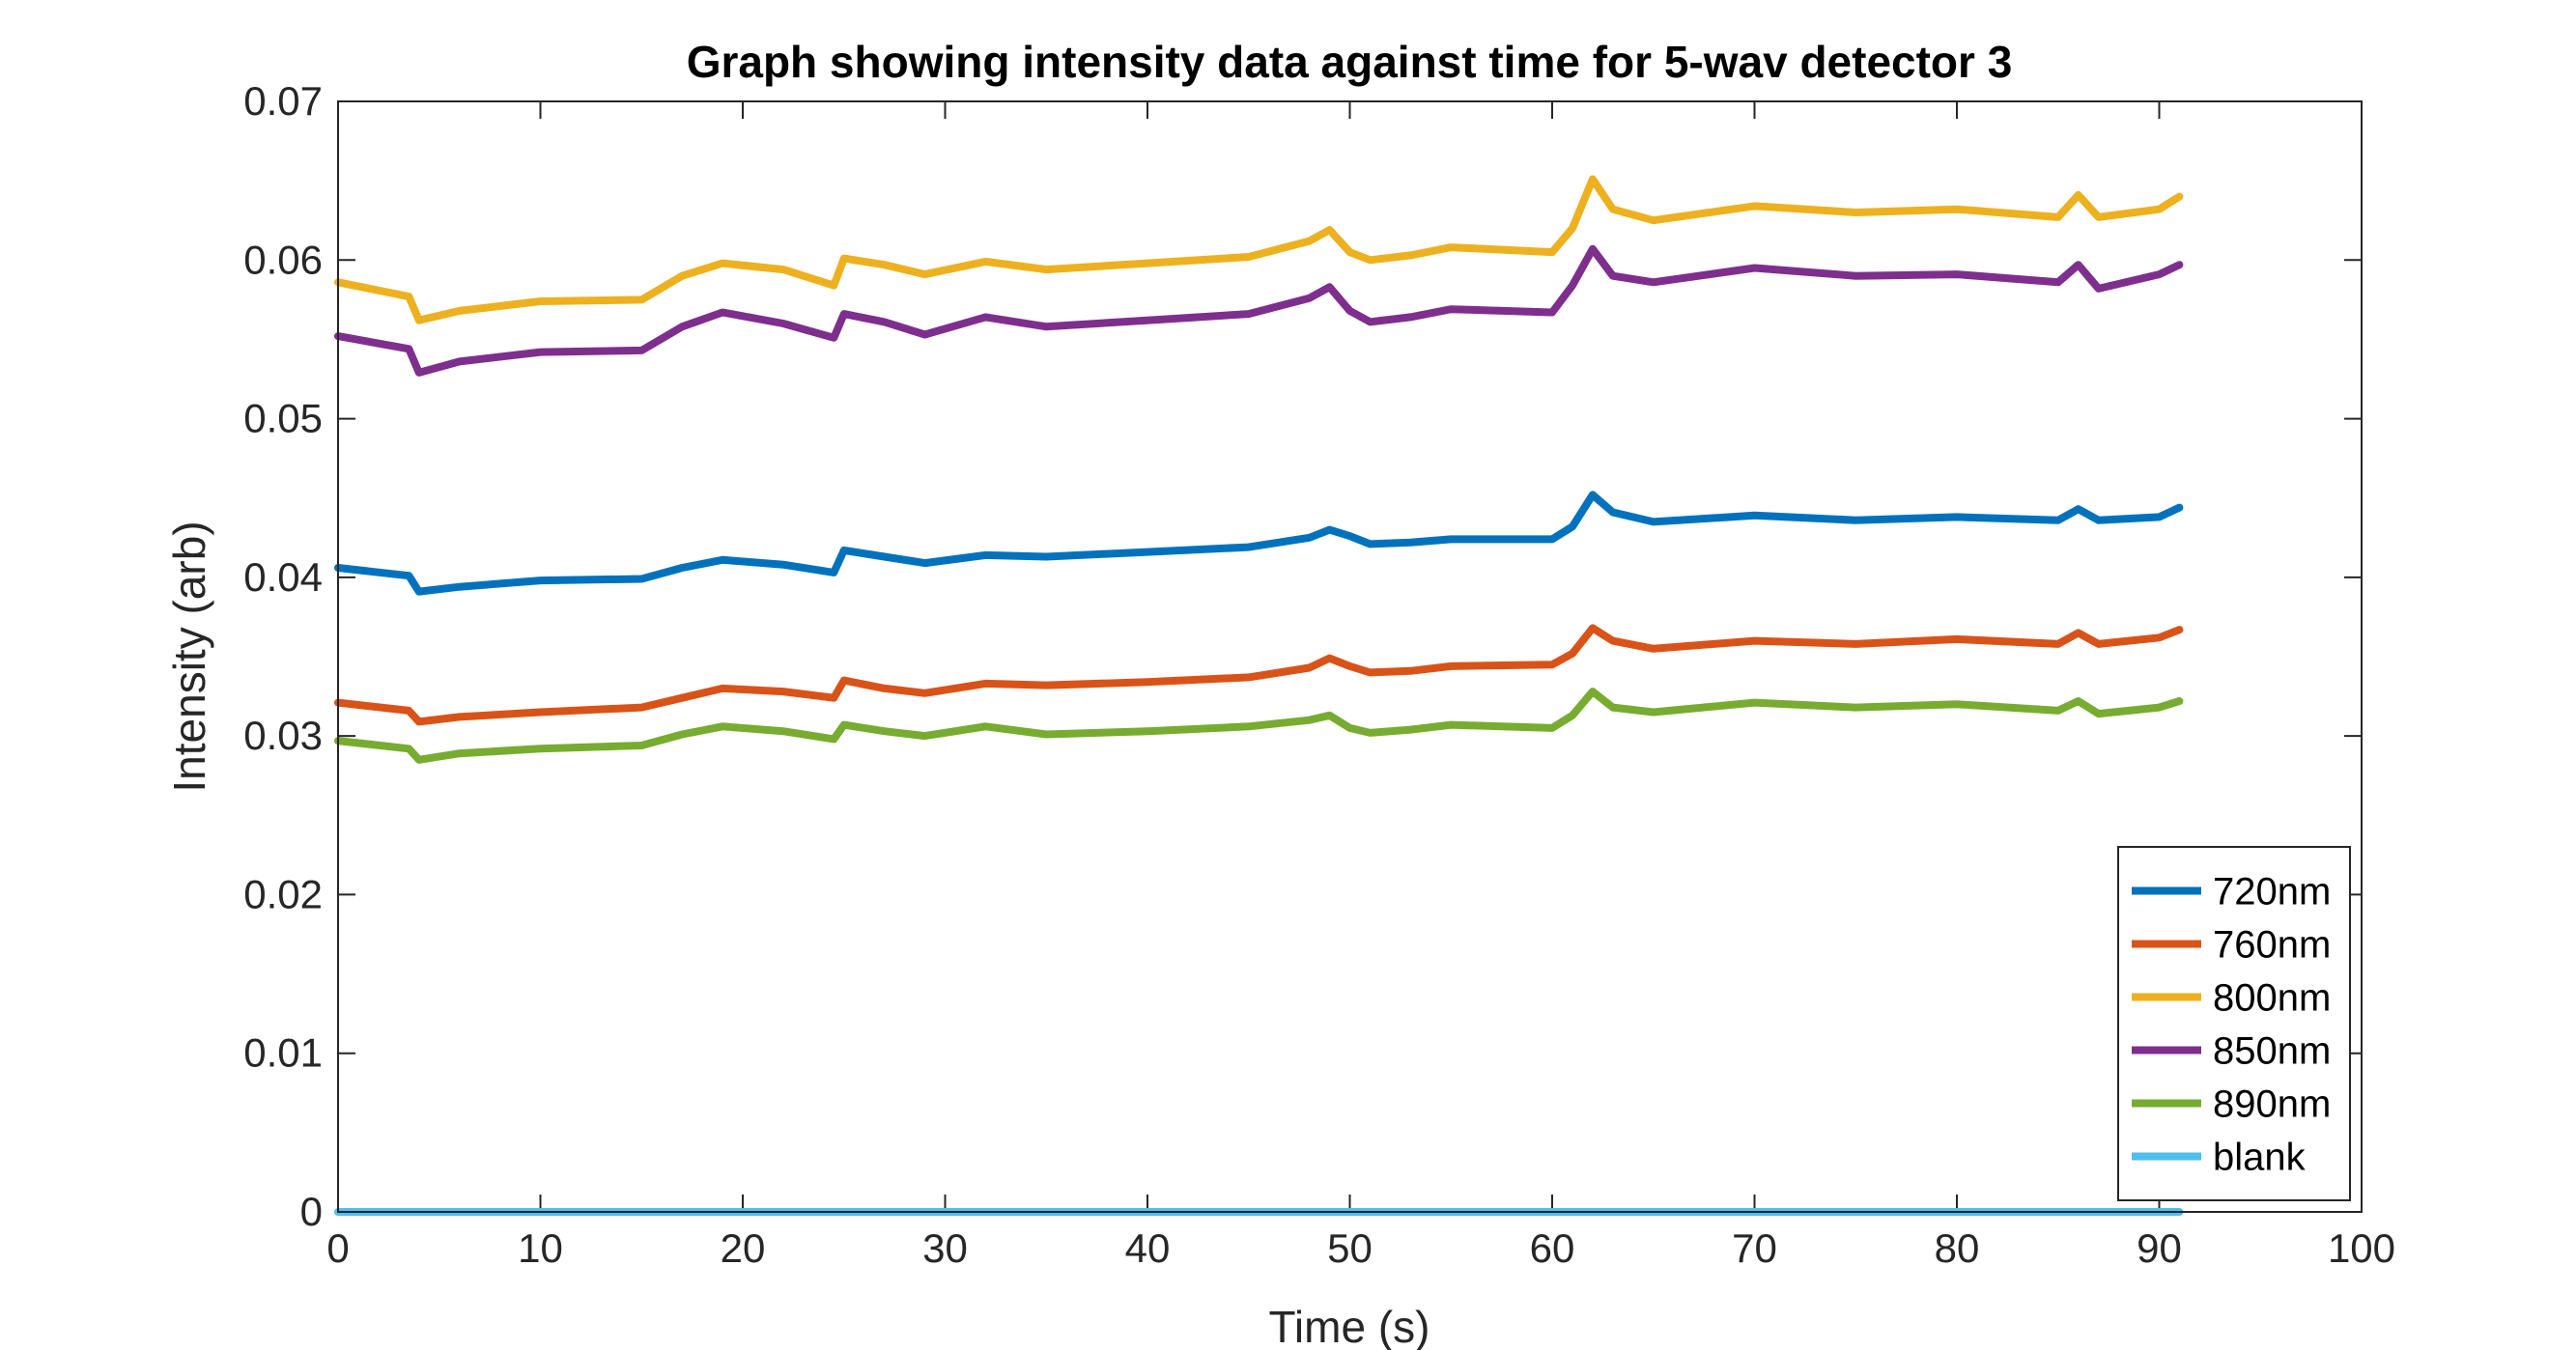 The height and width of the screenshot is (1350, 2576). What do you see at coordinates (1259, 675) in the screenshot?
I see `series-line-760nm` at bounding box center [1259, 675].